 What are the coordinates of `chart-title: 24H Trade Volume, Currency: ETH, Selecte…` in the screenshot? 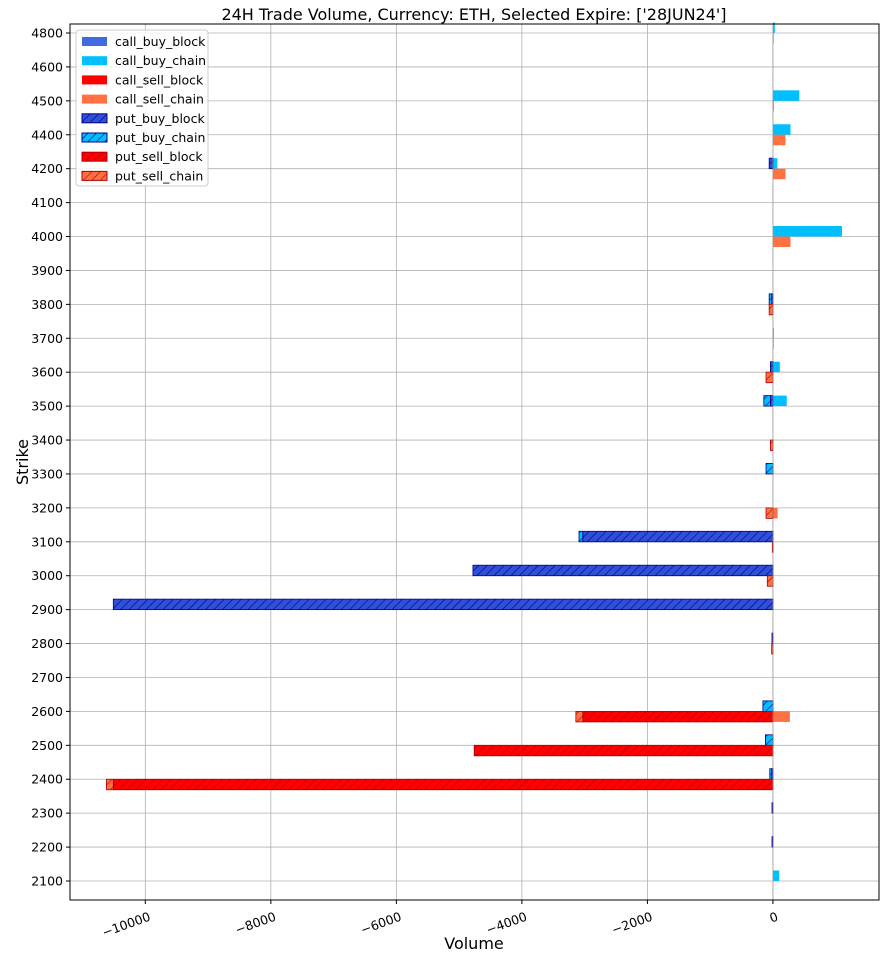 It's located at (473, 14).